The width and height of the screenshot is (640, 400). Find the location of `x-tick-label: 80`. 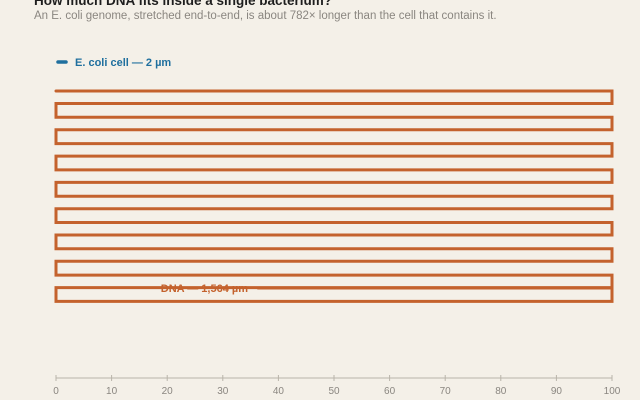

x-tick-label: 80 is located at coordinates (501, 391).